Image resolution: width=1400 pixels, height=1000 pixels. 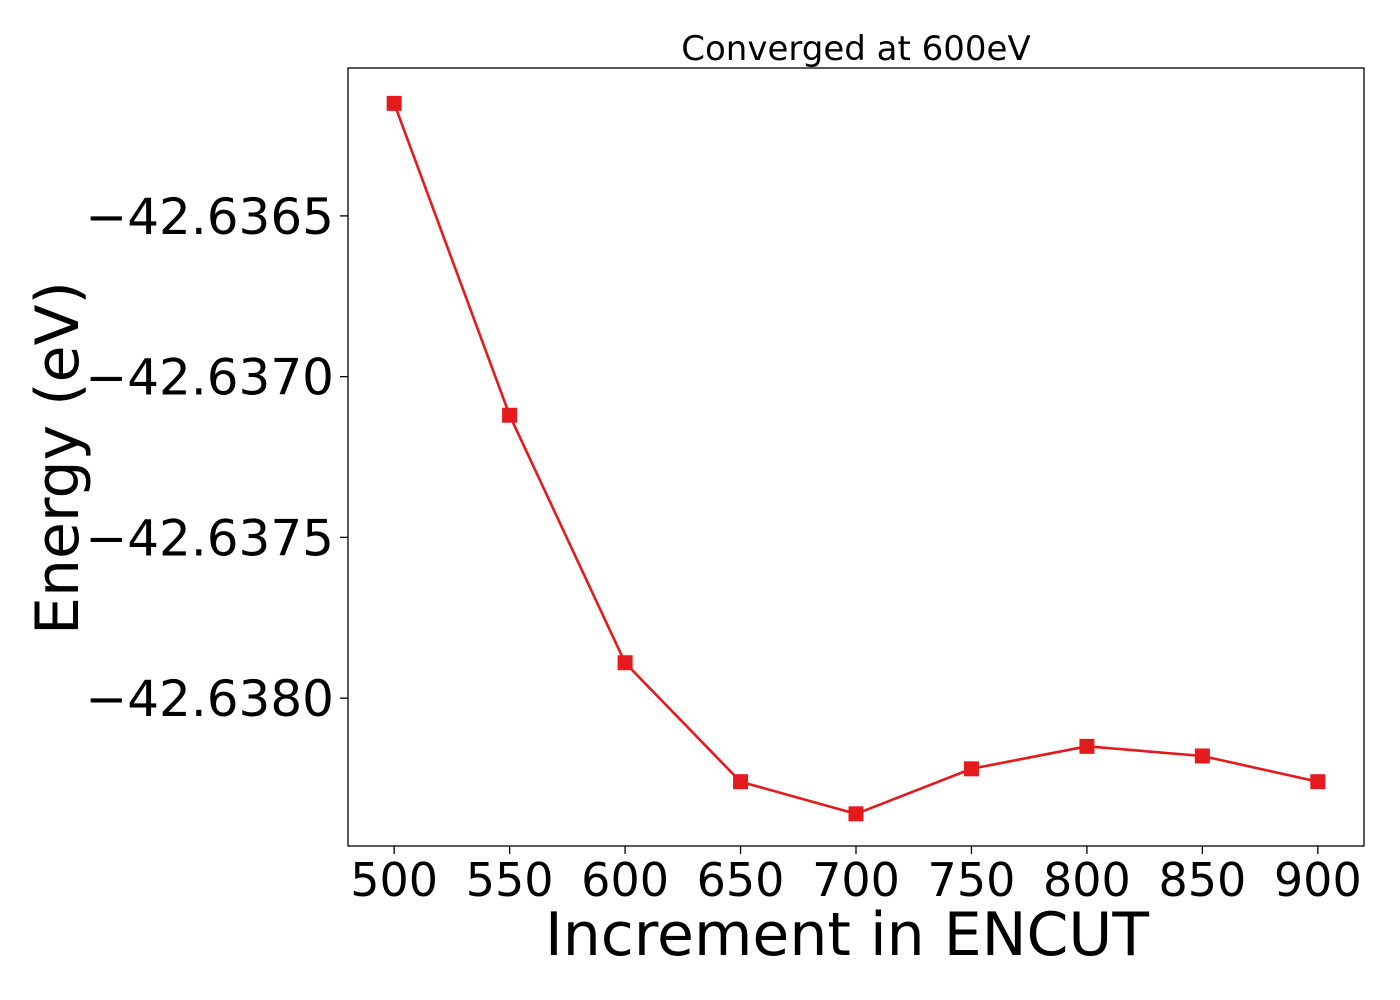 I want to click on x-tick-label: 850, so click(x=1202, y=880).